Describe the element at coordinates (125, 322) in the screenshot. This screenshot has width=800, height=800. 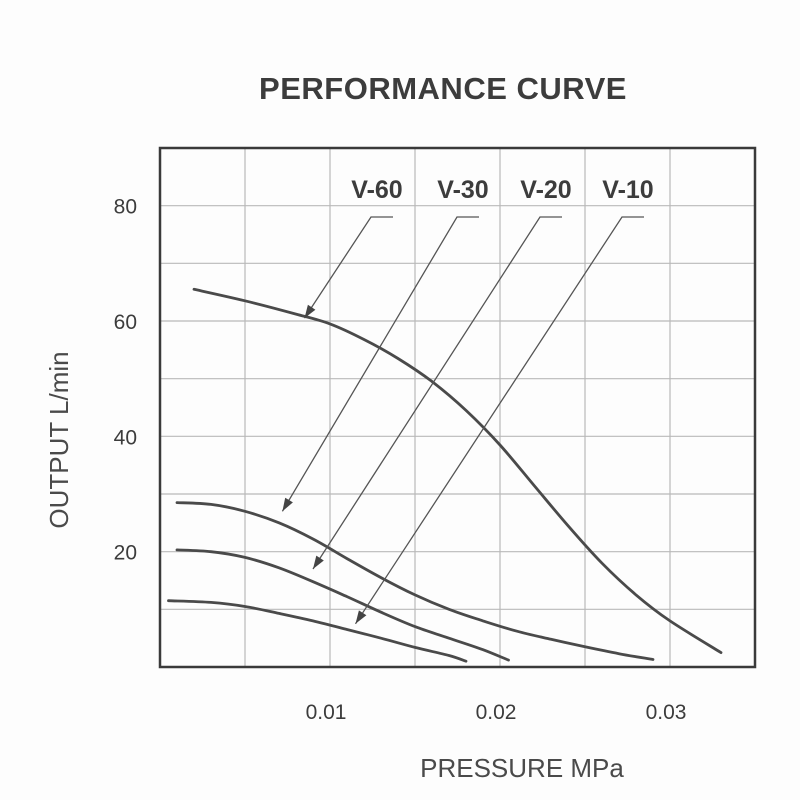
I see `y-tick-label: 60` at that location.